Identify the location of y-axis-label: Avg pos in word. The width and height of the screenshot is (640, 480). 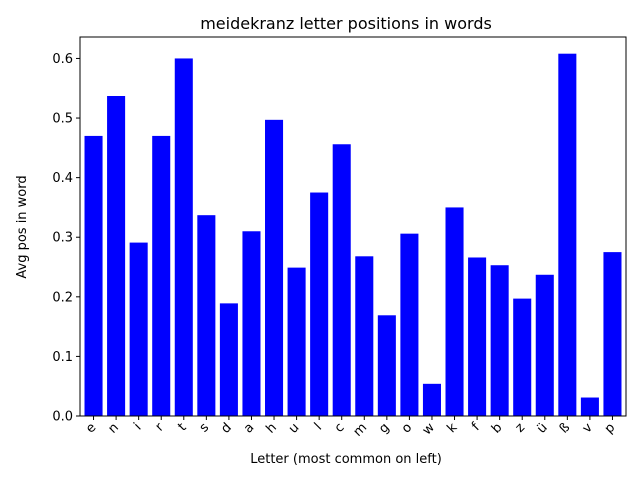
(22, 226).